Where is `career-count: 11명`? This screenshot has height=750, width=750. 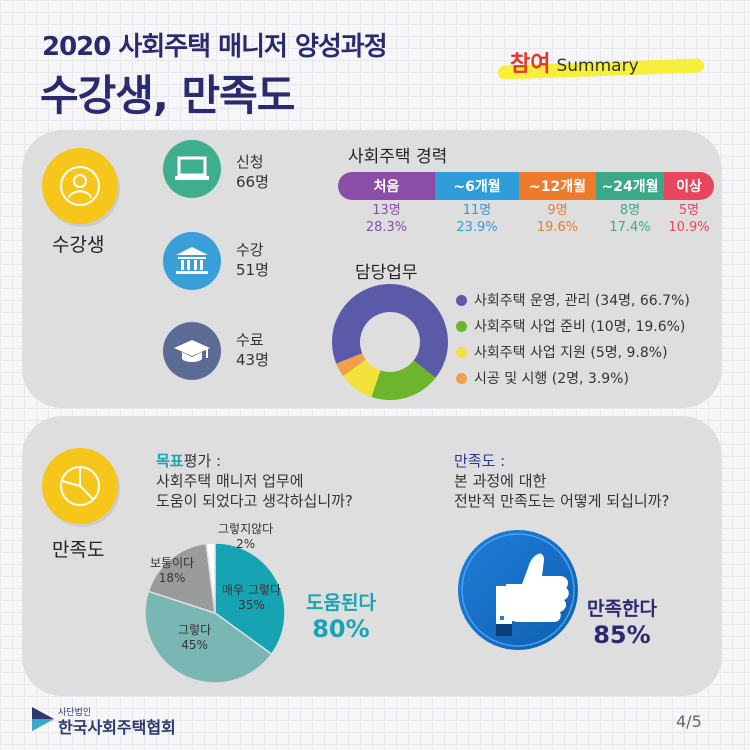 career-count: 11명 is located at coordinates (477, 210).